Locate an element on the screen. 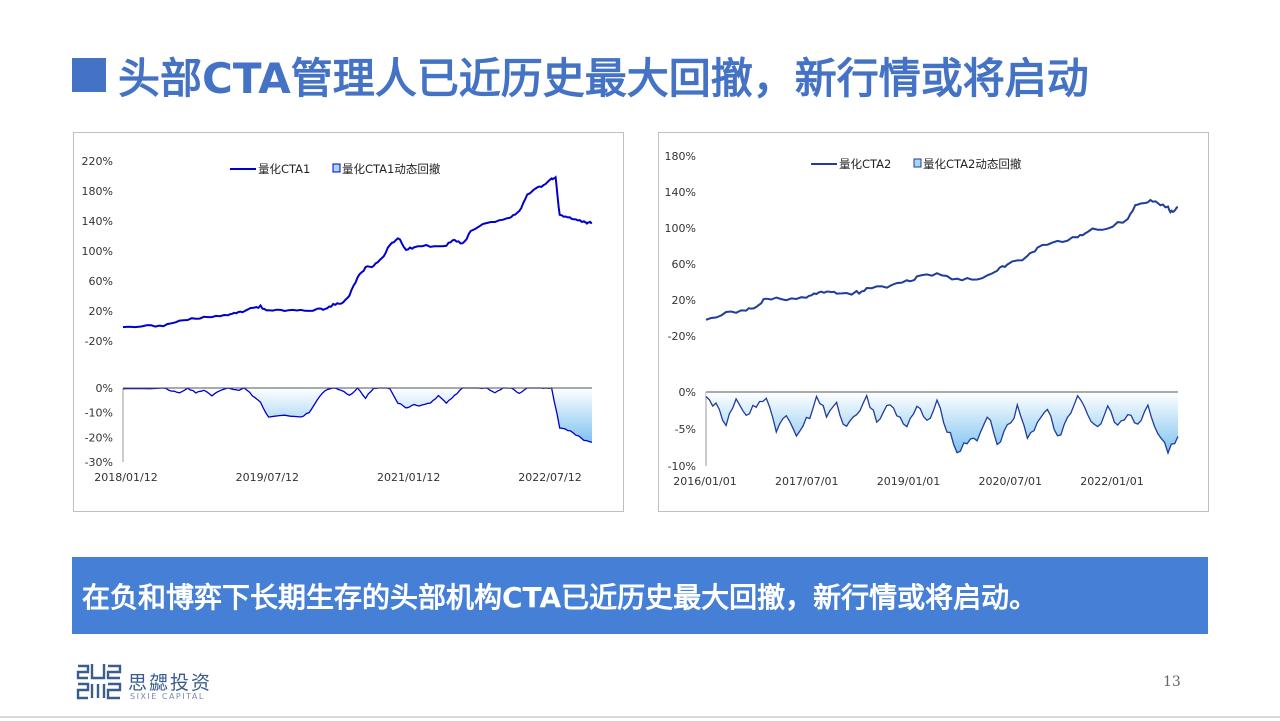 This screenshot has height=721, width=1280. legend-drawdown-label: 量化CTA2动态回撤 is located at coordinates (972, 164).